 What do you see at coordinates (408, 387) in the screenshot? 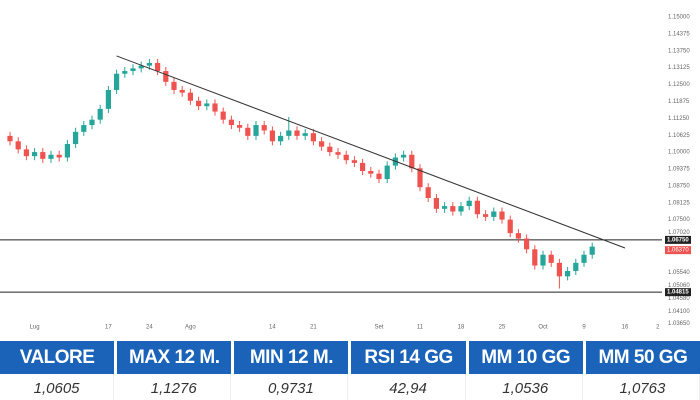
I see `value-cell: 42,94` at bounding box center [408, 387].